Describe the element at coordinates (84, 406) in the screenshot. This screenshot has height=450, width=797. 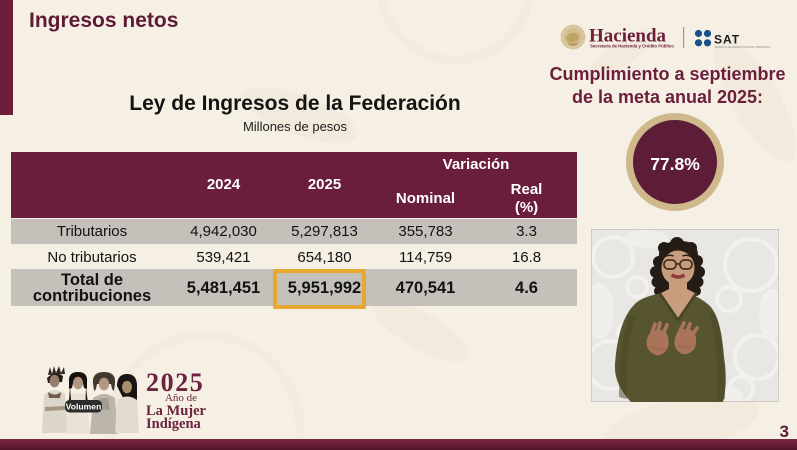
I see `svg-text: Volumen` at that location.